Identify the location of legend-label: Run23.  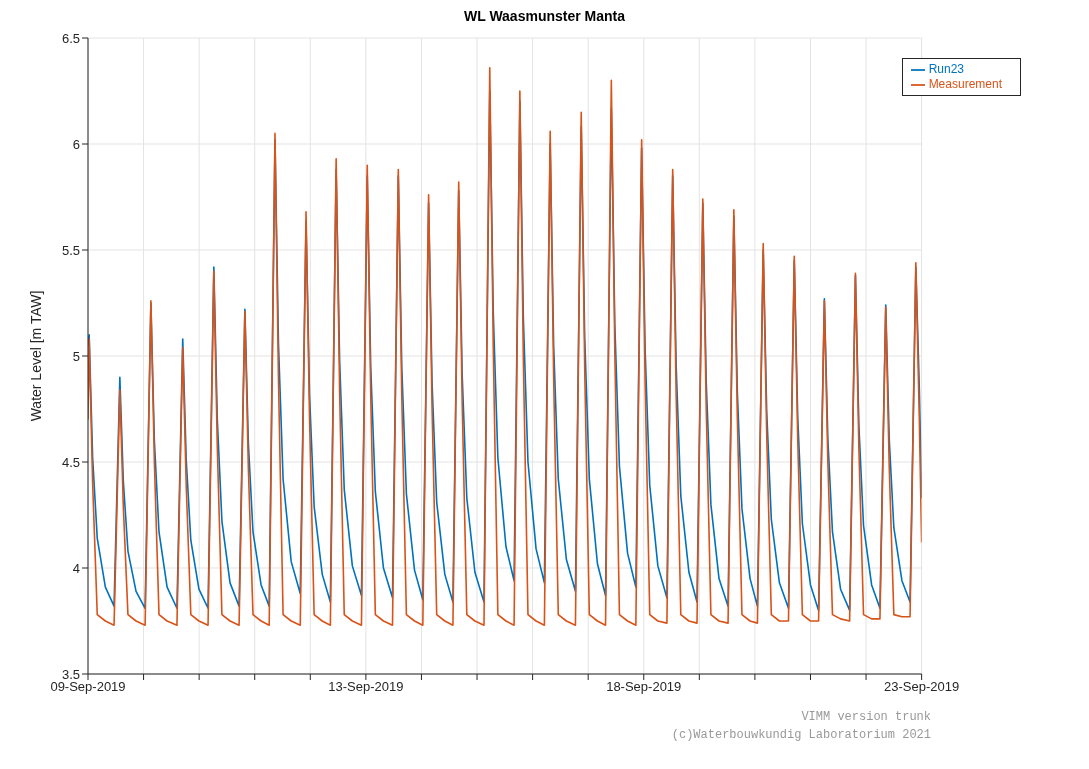
(946, 69).